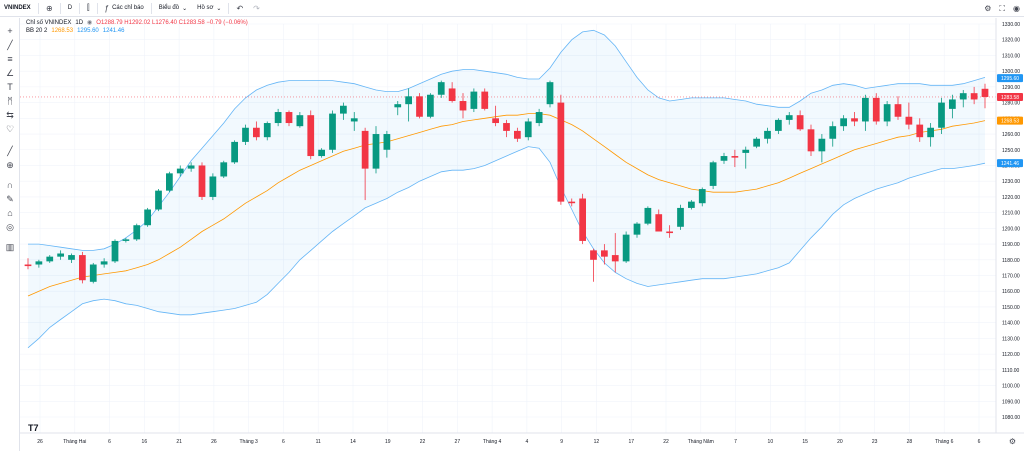  What do you see at coordinates (240, 8) in the screenshot?
I see `undo-icon: ↶` at bounding box center [240, 8].